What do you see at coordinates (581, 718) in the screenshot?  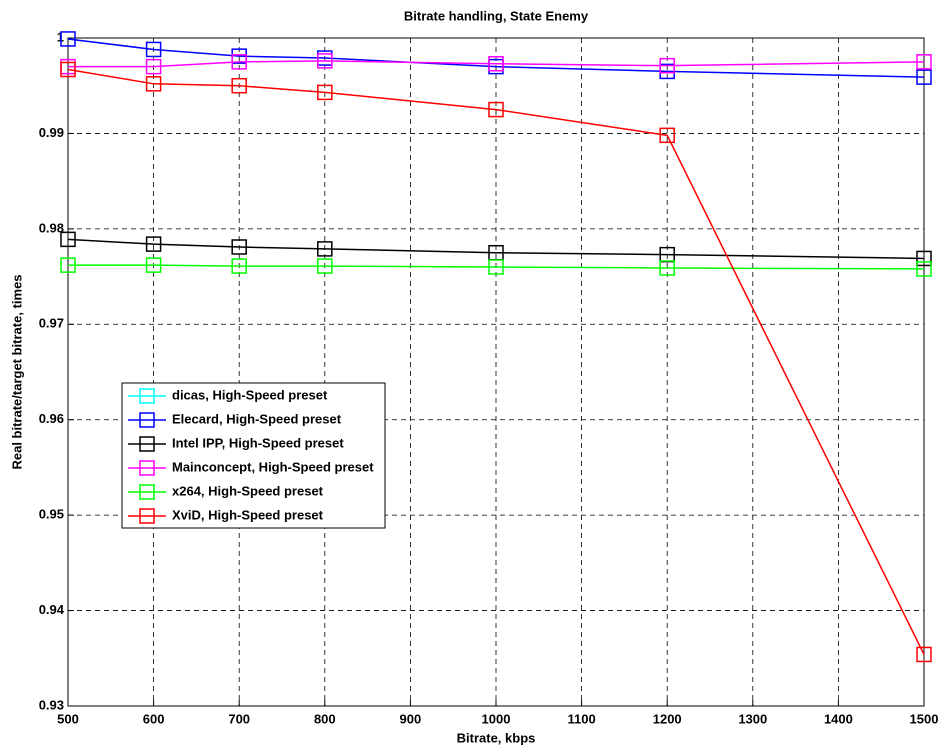 I see `x-tick-label: 1100` at bounding box center [581, 718].